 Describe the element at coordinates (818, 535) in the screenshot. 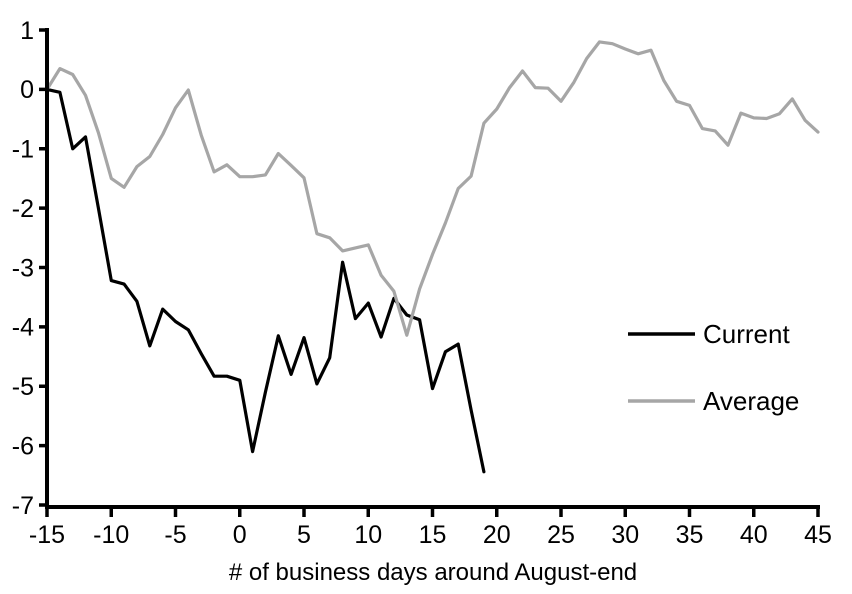

I see `x-tick-label: 45` at that location.